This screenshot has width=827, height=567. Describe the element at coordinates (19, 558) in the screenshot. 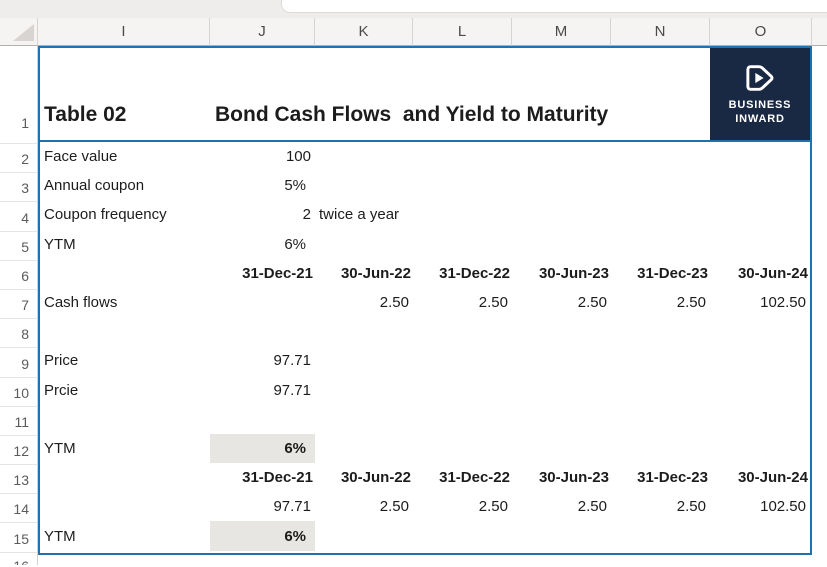

I see `row-header-16: 16` at that location.